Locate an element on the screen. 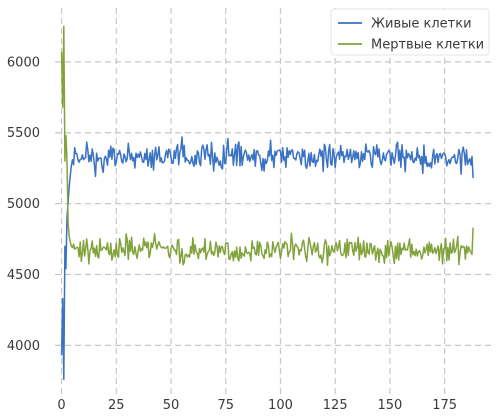 The image size is (499, 418). legend: Живые клетки Мертвые клетки is located at coordinates (410, 32).